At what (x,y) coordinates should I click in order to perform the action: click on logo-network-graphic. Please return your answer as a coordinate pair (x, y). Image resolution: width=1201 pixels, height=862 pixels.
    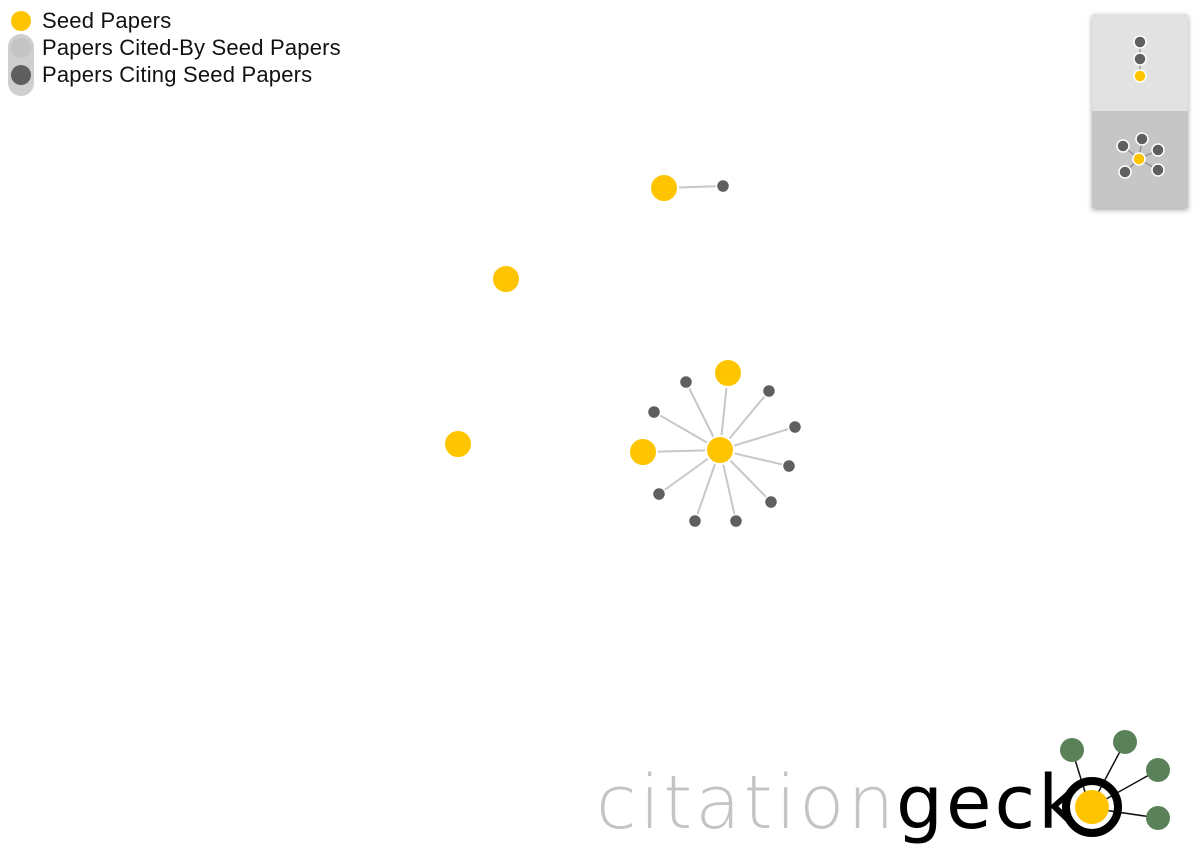
    Looking at the image, I should click on (1115, 783).